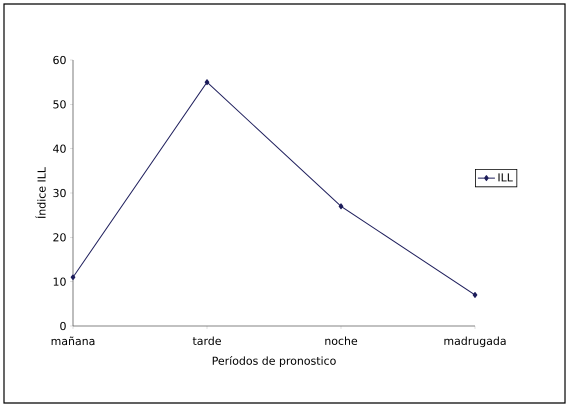 This screenshot has width=569, height=407. Describe the element at coordinates (475, 342) in the screenshot. I see `x-tick-label: madrugada` at that location.